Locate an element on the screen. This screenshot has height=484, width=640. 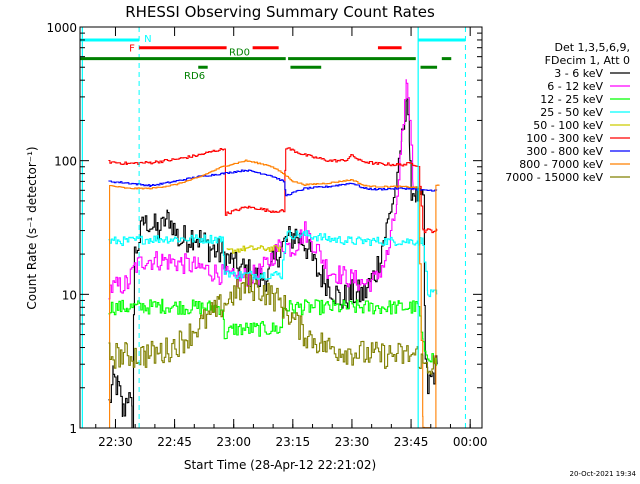
y-tick-label-2: 10 is located at coordinates (69, 295).